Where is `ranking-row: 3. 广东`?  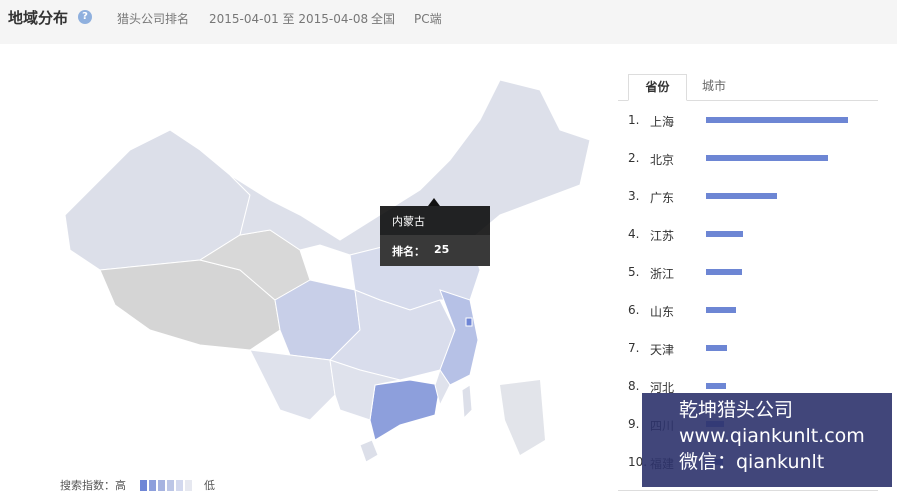 ranking-row: 3. 广东 is located at coordinates (758, 197).